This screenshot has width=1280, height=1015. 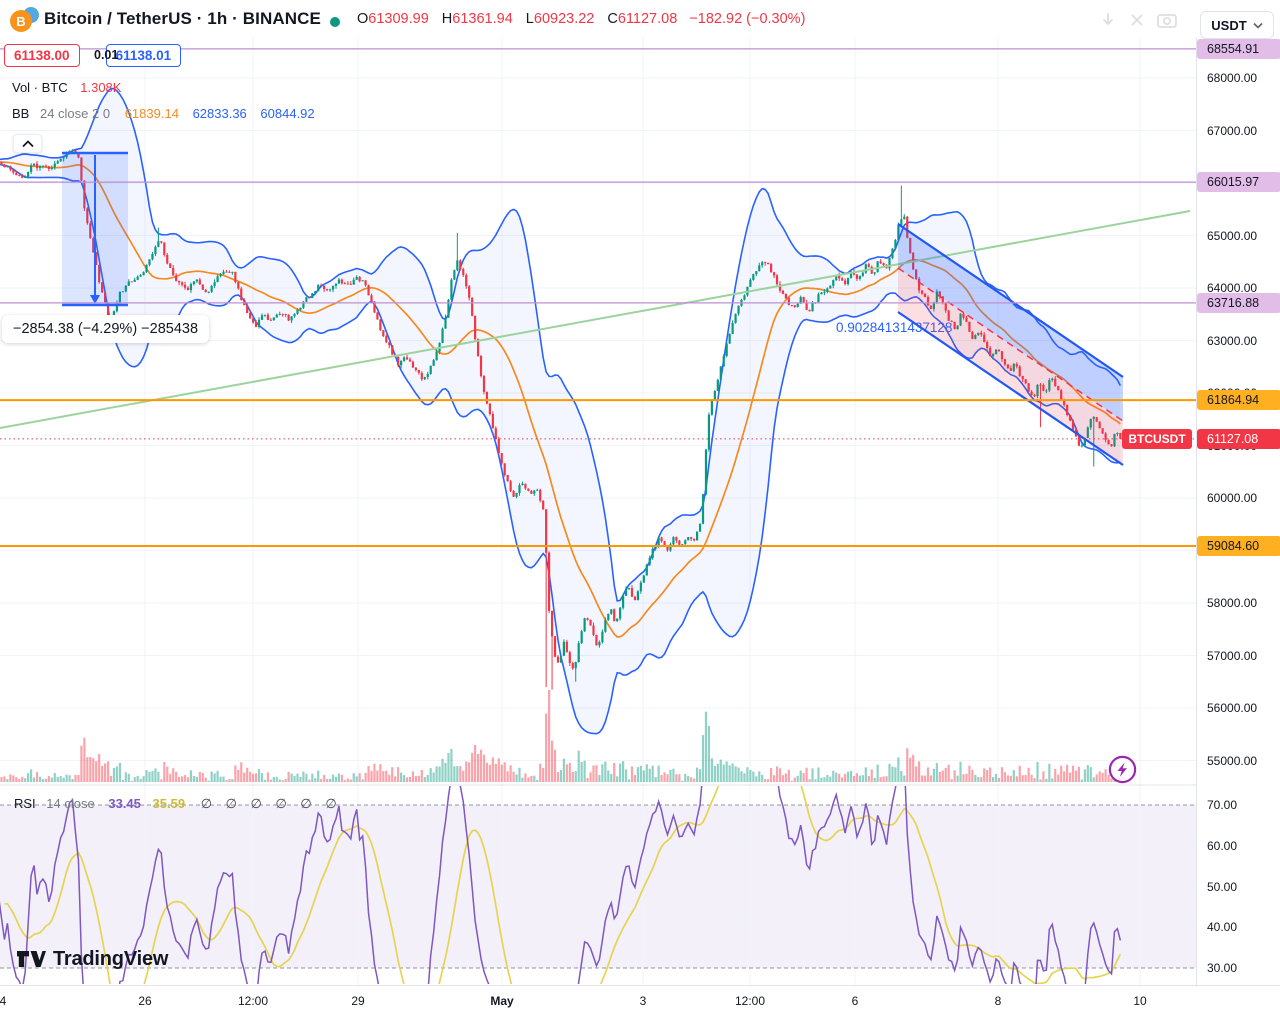 I want to click on ohlc-close-value: 61127.08, so click(x=647, y=19).